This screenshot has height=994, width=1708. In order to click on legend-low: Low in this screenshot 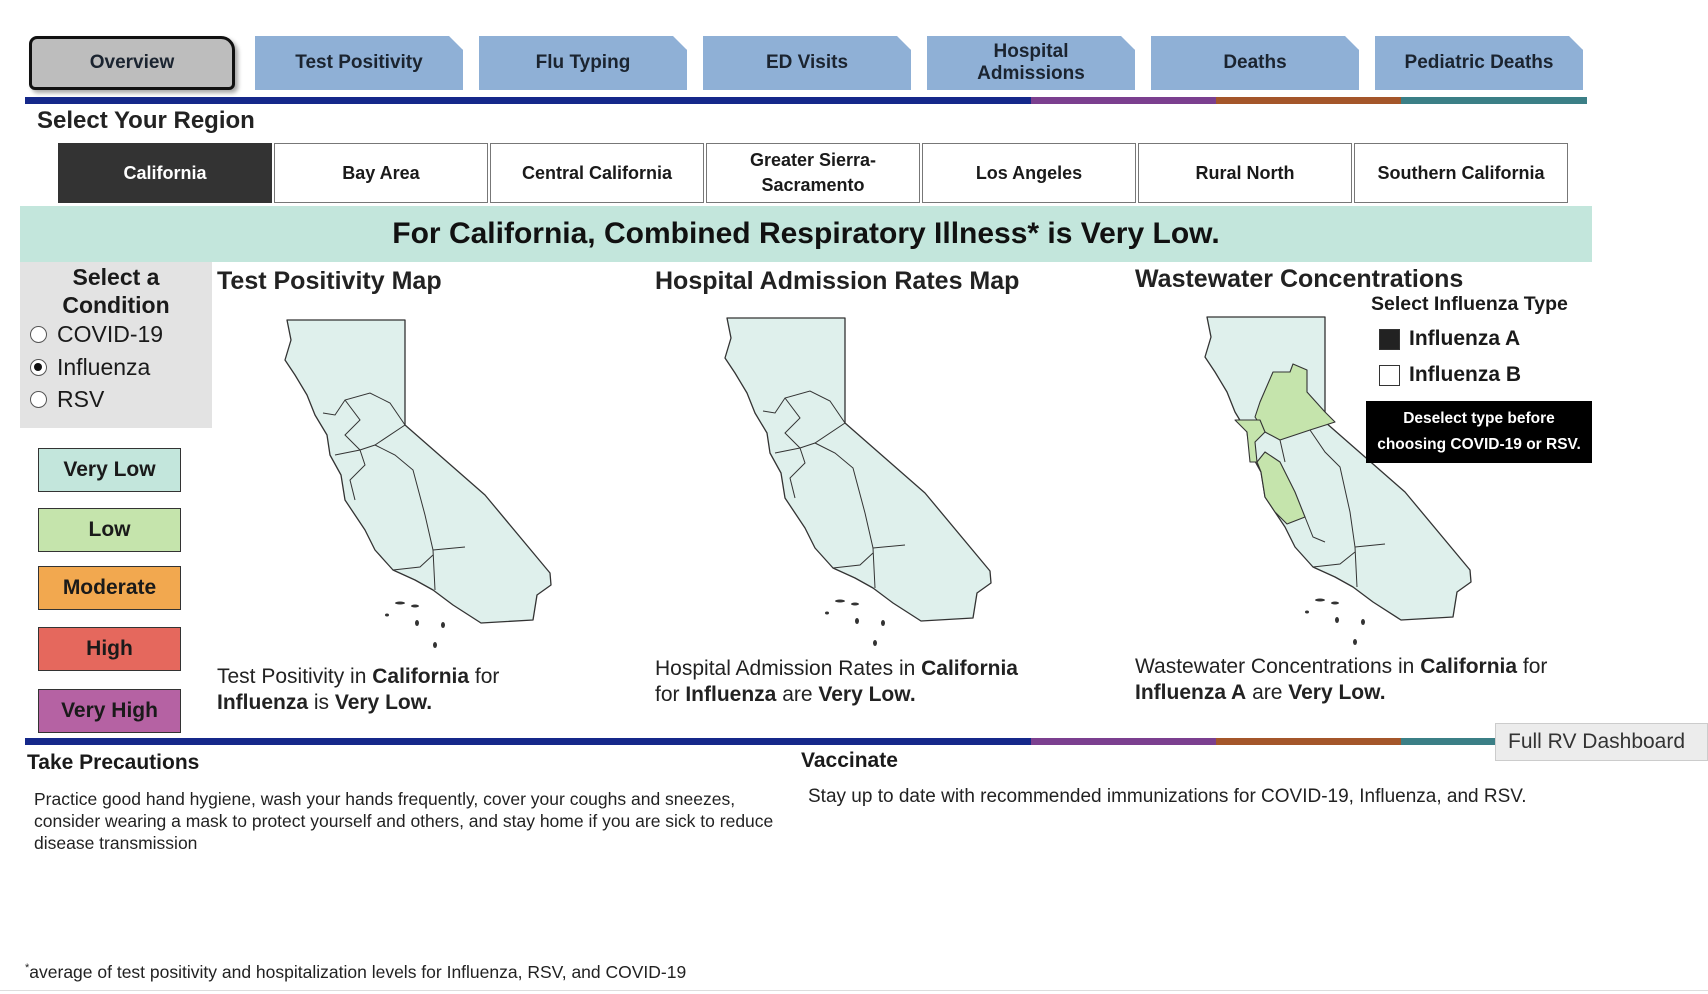, I will do `click(109, 530)`.